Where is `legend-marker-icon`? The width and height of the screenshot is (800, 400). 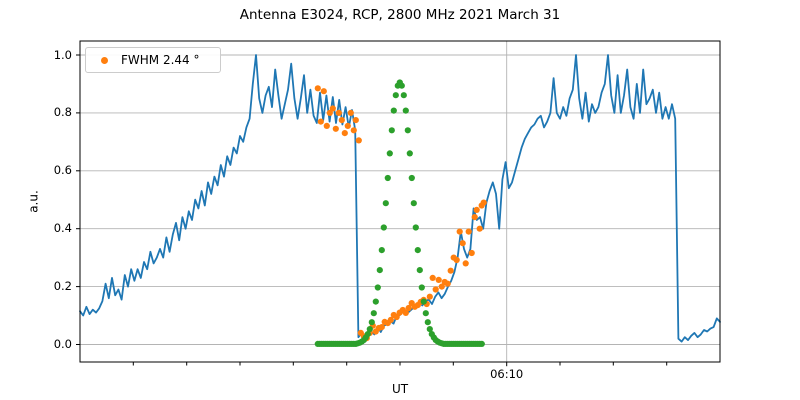
legend-marker-icon is located at coordinates (104, 60).